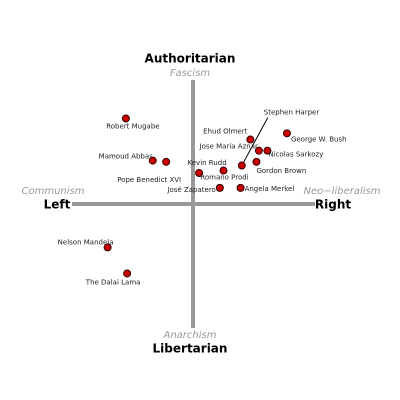  I want to click on point-label: Mamoud Abbas, so click(126, 157).